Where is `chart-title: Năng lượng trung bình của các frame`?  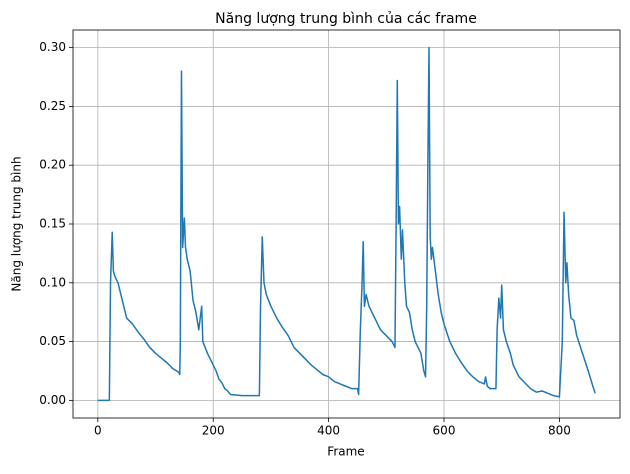
chart-title: Năng lượng trung bình của các frame is located at coordinates (346, 19).